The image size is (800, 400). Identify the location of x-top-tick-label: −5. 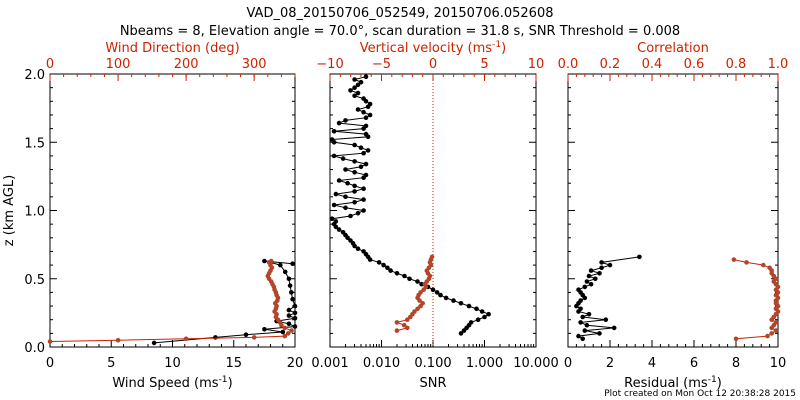
(381, 64).